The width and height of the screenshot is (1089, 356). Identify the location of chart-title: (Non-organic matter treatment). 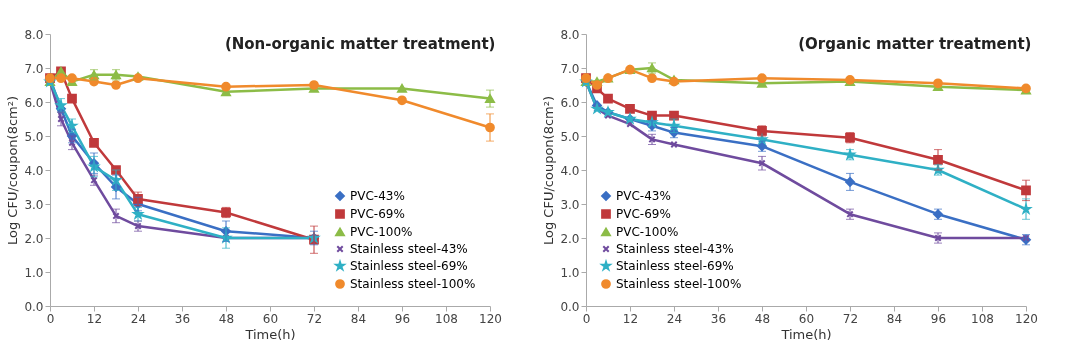
(360, 44).